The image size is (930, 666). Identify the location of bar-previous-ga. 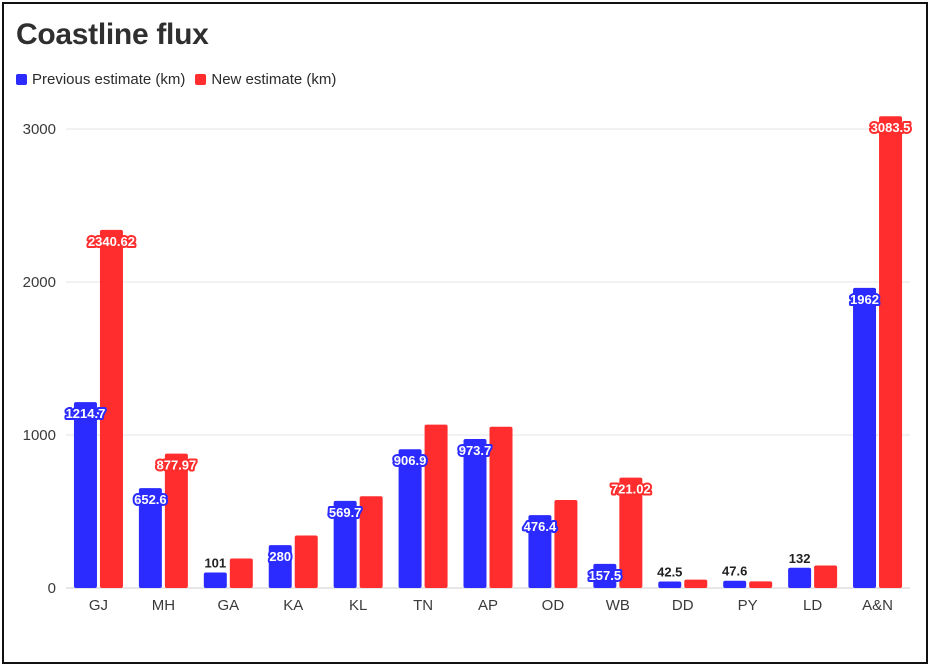
(215, 580).